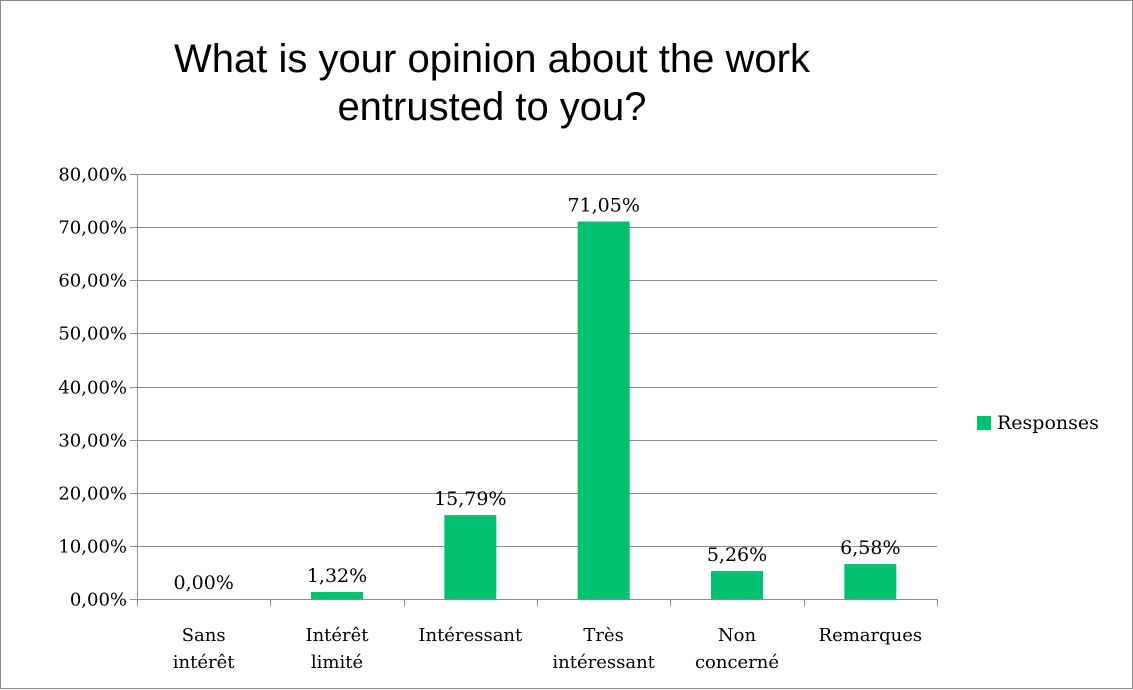 This screenshot has width=1133, height=690. I want to click on y-tick-label: 60,00%, so click(92, 281).